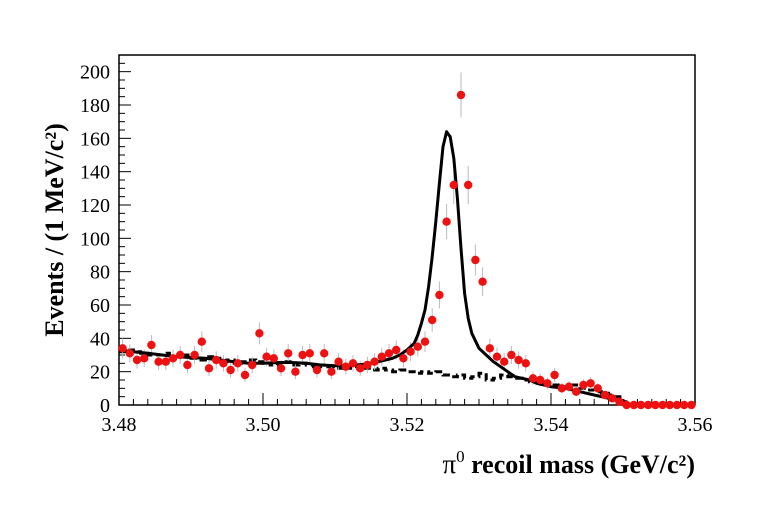  Describe the element at coordinates (580, 464) in the screenshot. I see `x-axis-title-text: recoil mass (GeV/c²)` at that location.